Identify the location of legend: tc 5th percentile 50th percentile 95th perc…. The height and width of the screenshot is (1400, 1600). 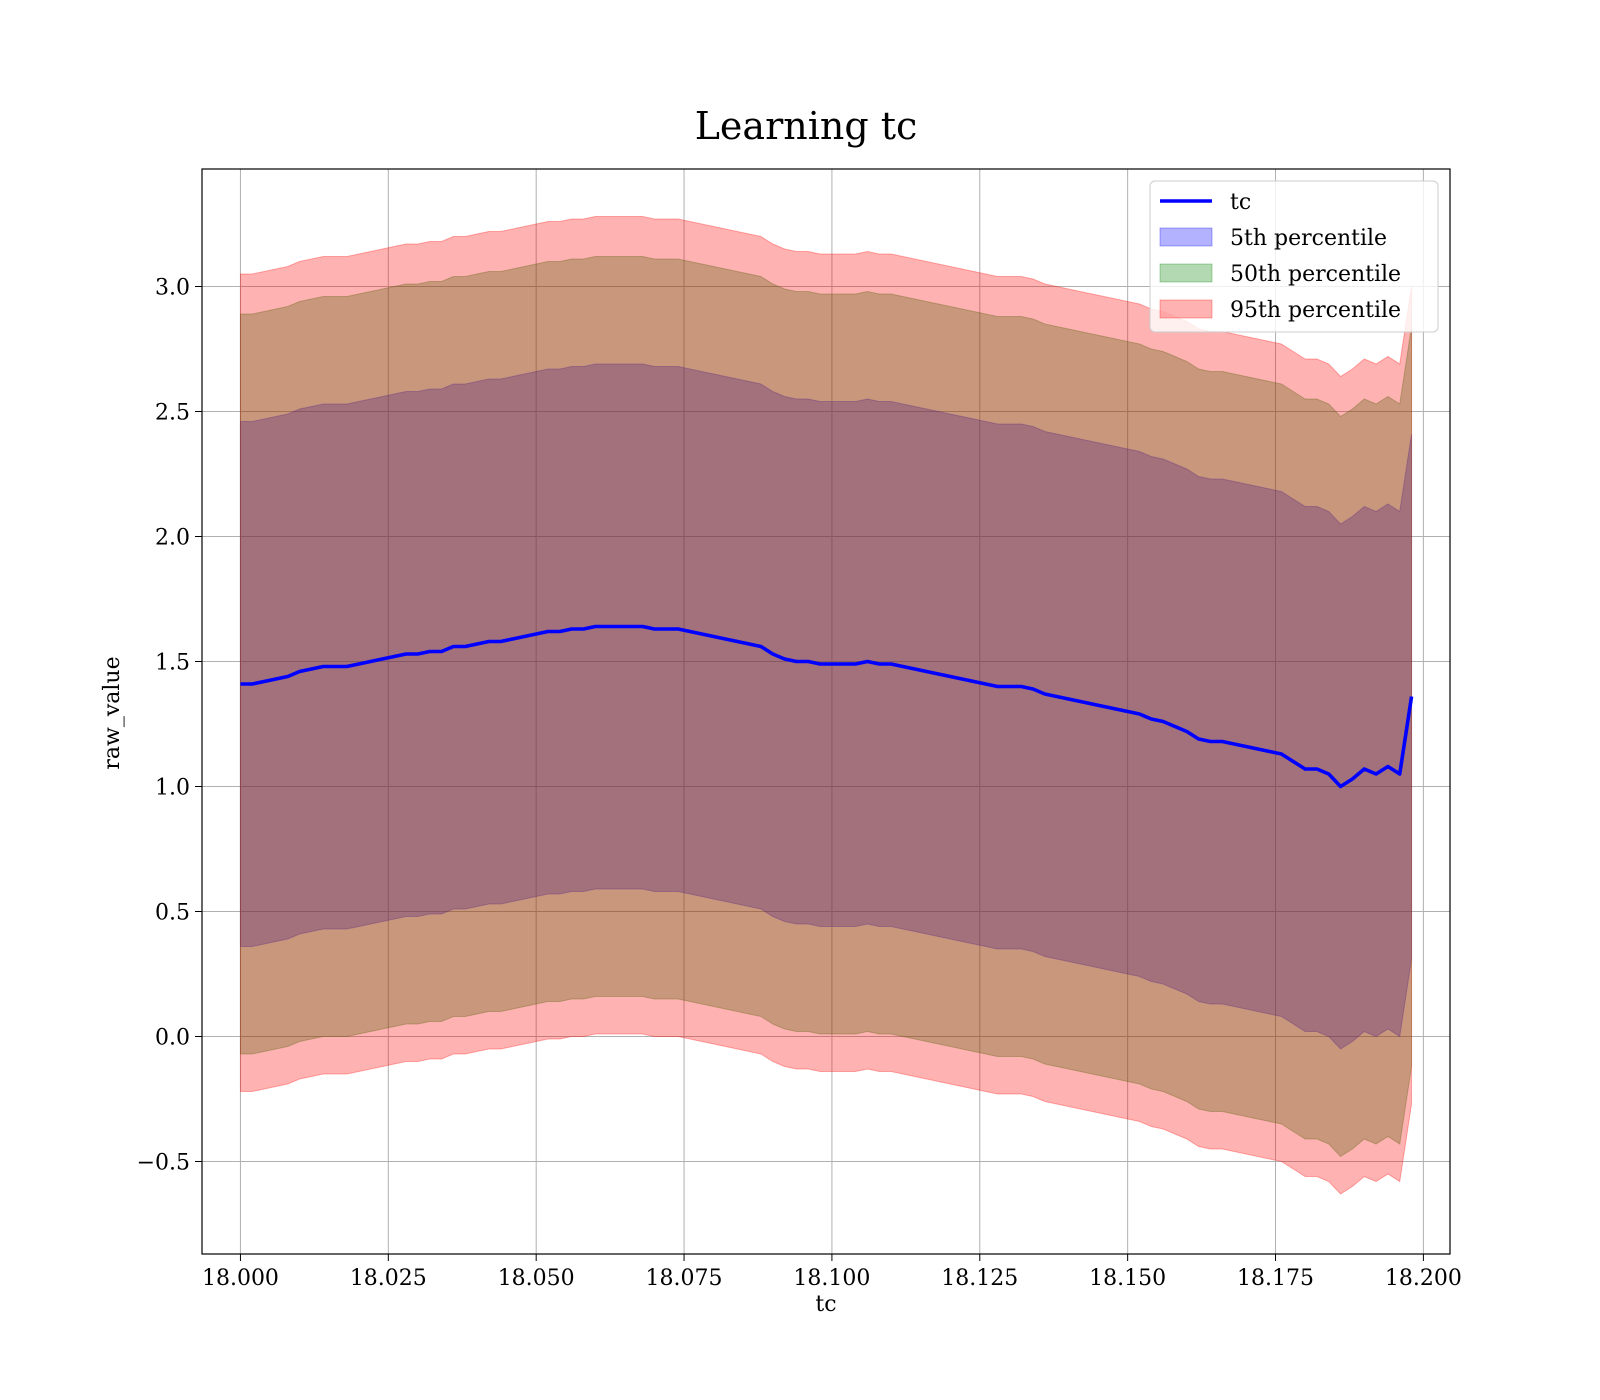
(1294, 256).